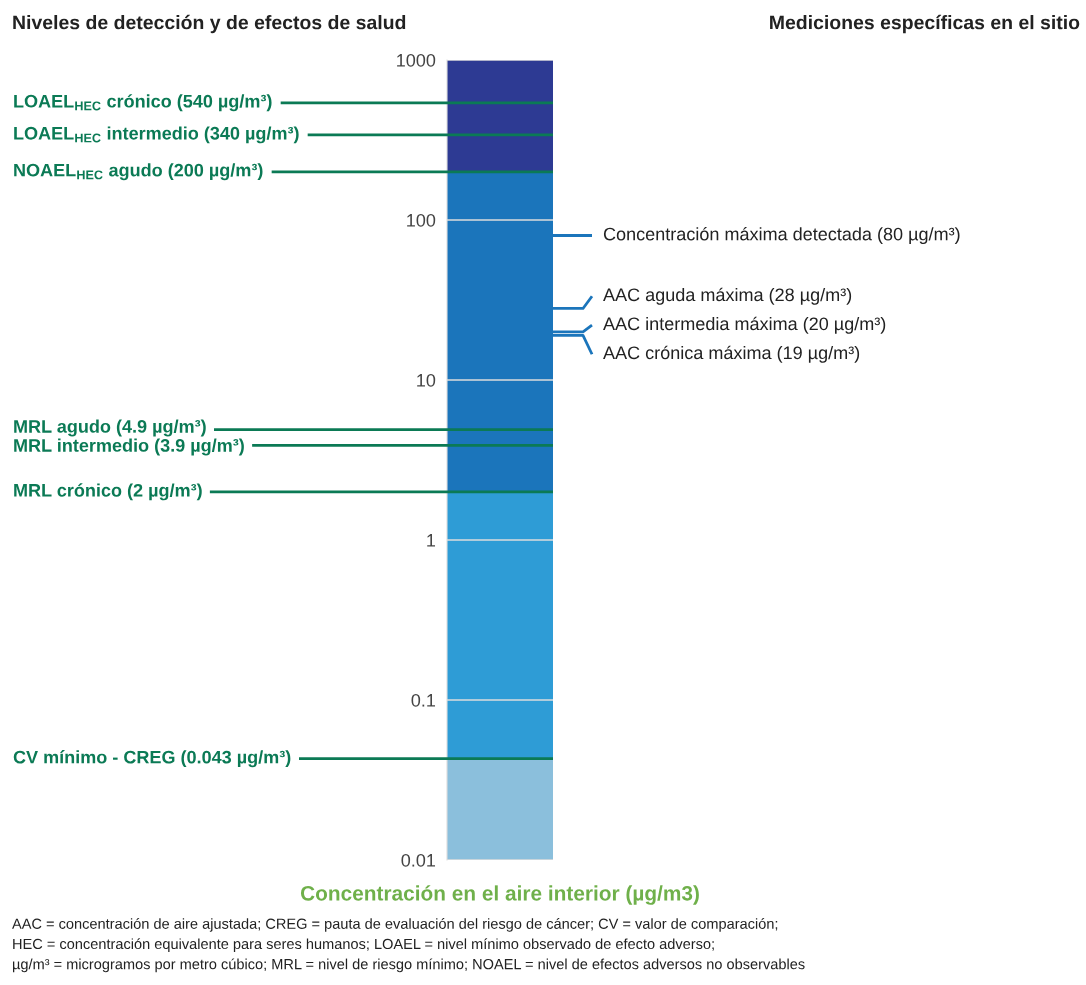 This screenshot has width=1086, height=985. I want to click on text: Mediciones específicas en el sitio, so click(925, 24).